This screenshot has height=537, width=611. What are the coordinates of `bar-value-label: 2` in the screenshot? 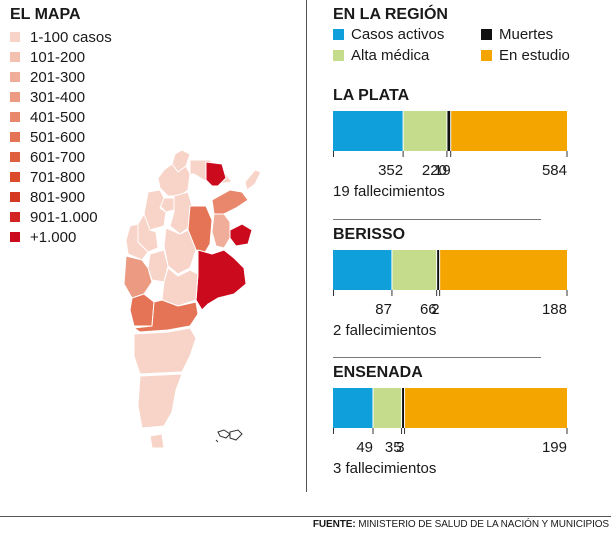 It's located at (435, 309).